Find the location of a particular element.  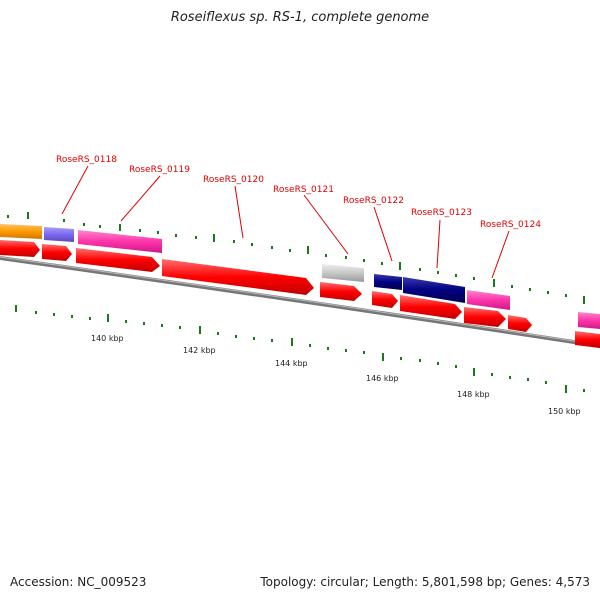

gene-label-0124: RoseRS_0124 is located at coordinates (510, 225).